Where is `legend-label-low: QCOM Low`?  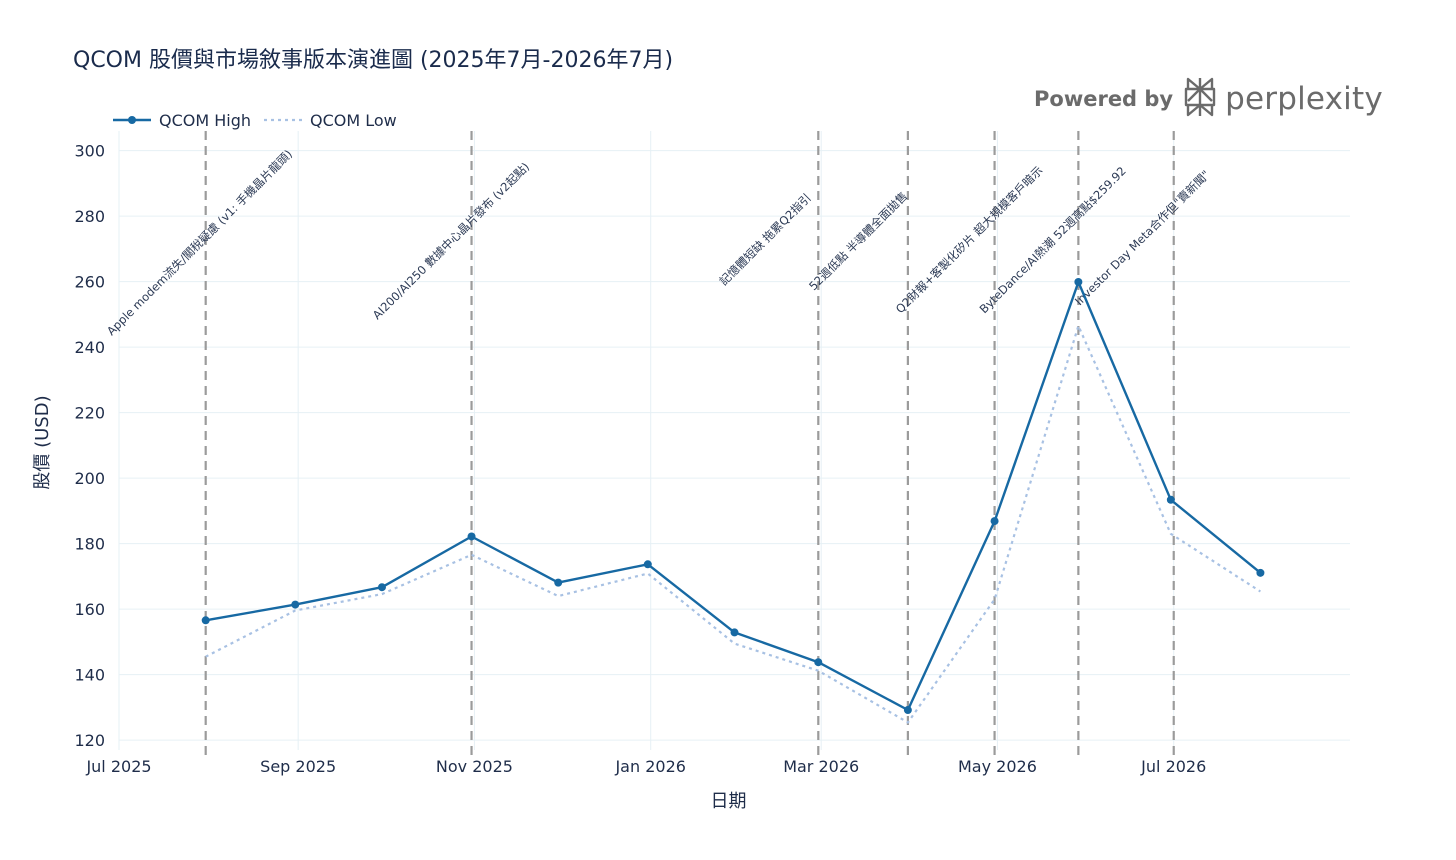
legend-label-low: QCOM Low is located at coordinates (353, 120).